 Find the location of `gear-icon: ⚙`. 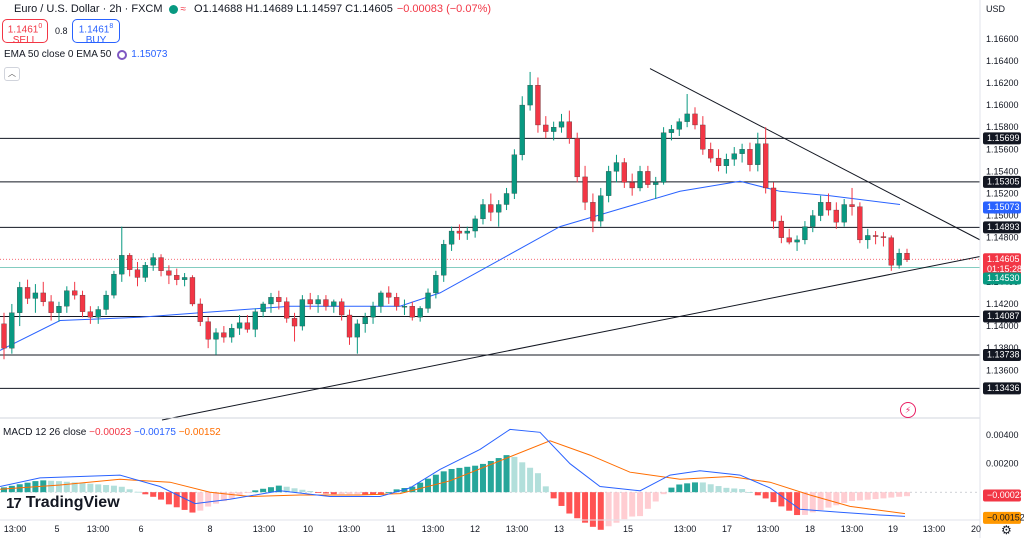

gear-icon: ⚙ is located at coordinates (1006, 530).